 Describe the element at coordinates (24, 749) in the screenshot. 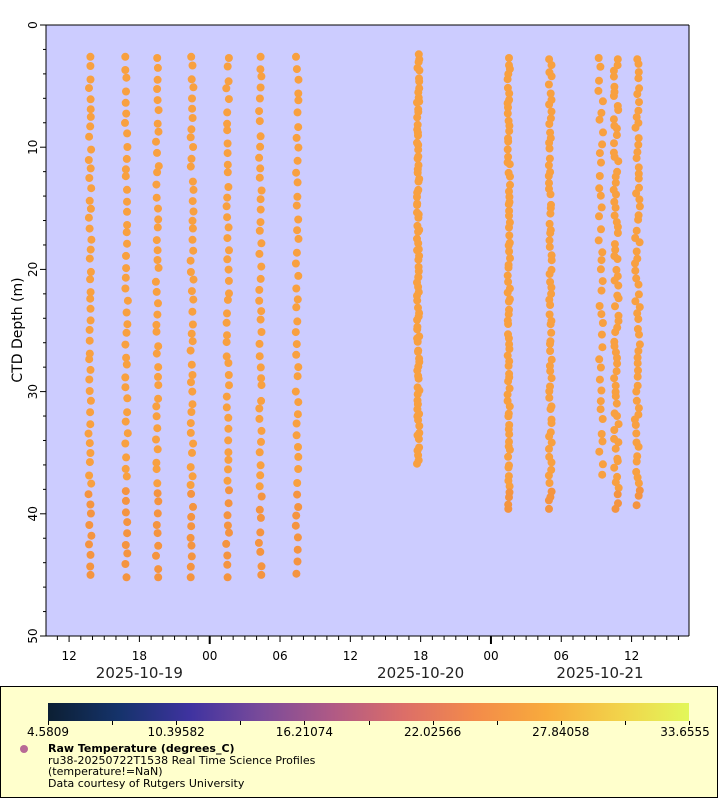

I see `legend-marker-icon` at that location.